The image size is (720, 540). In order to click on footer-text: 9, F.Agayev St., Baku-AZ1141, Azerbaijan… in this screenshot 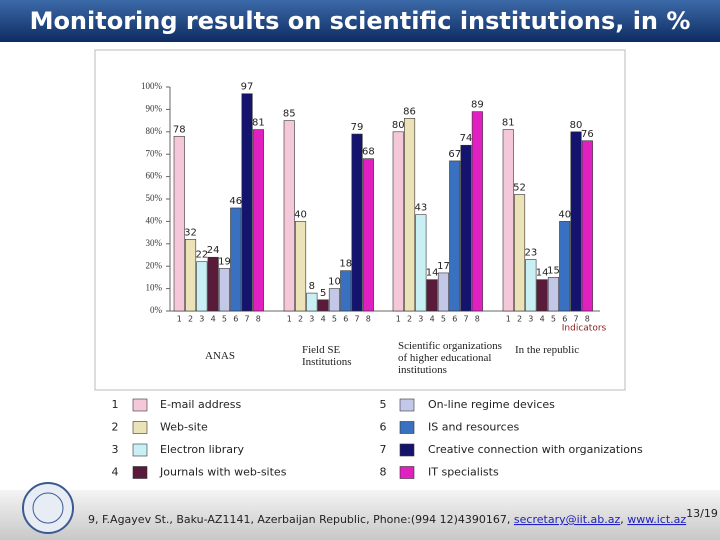, I will do `click(387, 519)`.